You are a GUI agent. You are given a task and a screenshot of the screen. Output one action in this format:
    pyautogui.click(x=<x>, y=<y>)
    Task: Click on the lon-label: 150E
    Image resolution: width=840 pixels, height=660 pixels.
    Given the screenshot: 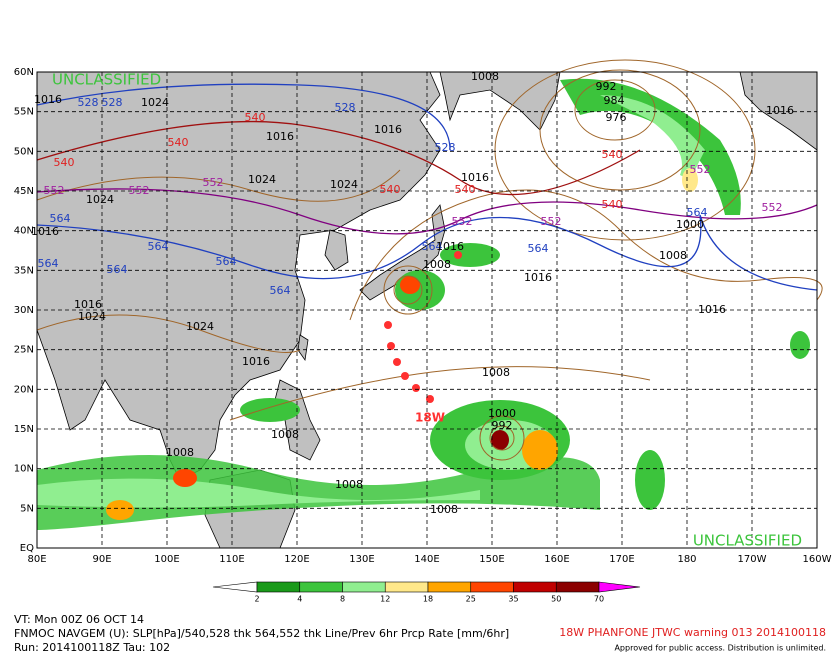 What is the action you would take?
    pyautogui.click(x=491, y=559)
    